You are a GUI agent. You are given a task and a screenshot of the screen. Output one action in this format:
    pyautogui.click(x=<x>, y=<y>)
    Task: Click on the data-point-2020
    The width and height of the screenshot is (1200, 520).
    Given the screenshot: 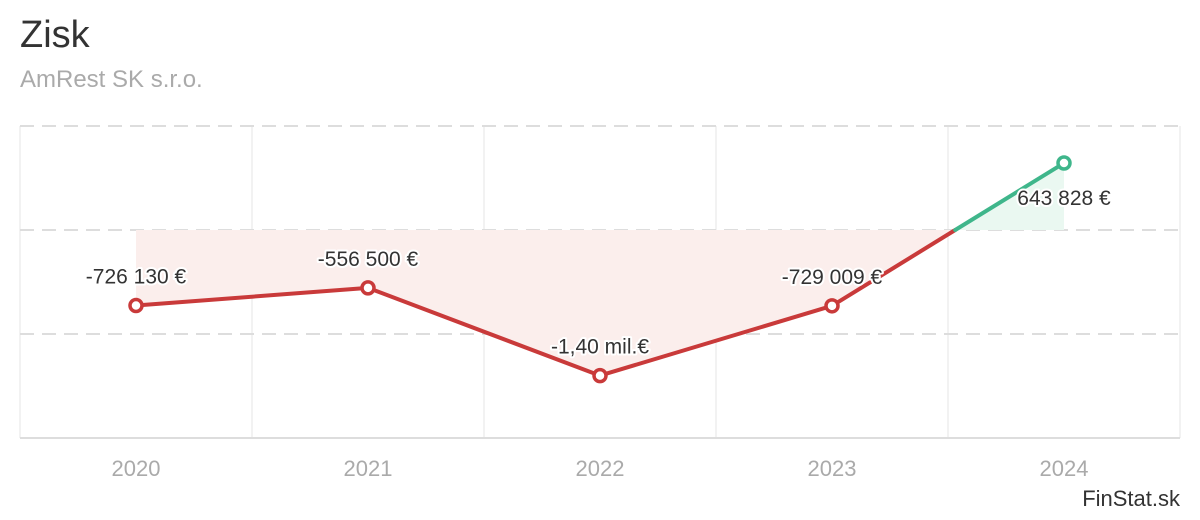 What is the action you would take?
    pyautogui.click(x=136, y=305)
    